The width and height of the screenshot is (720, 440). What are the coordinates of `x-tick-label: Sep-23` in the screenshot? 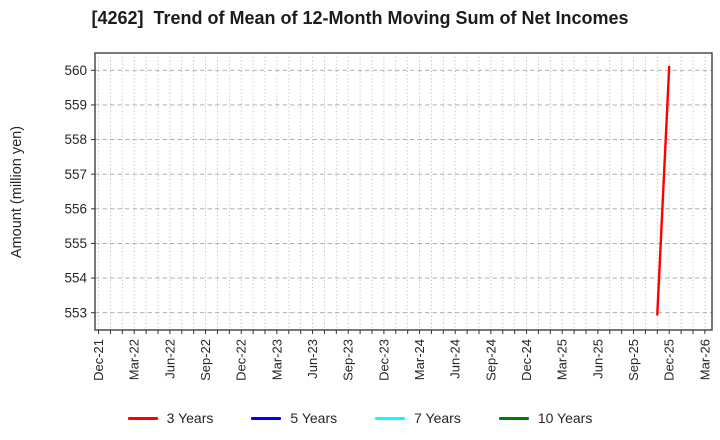 It's located at (348, 360).